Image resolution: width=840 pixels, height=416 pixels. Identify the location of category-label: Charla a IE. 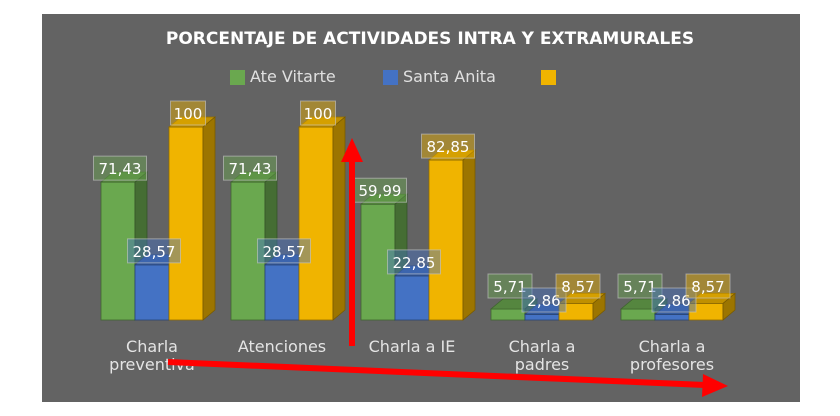
(412, 346).